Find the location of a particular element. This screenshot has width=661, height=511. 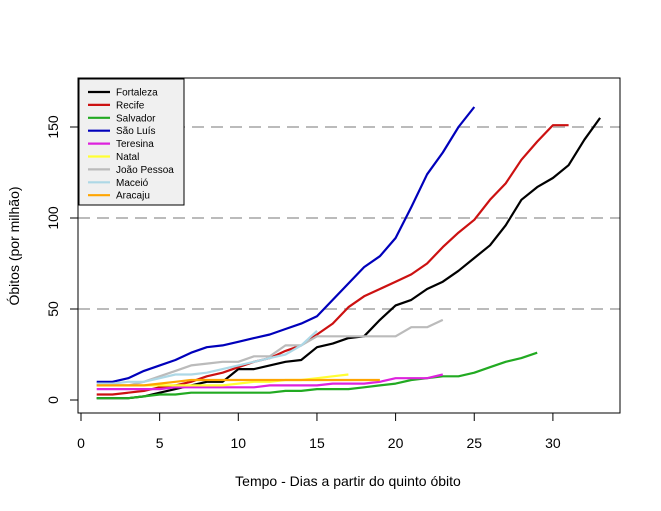

series-line-joão-pessoa is located at coordinates (270, 352).